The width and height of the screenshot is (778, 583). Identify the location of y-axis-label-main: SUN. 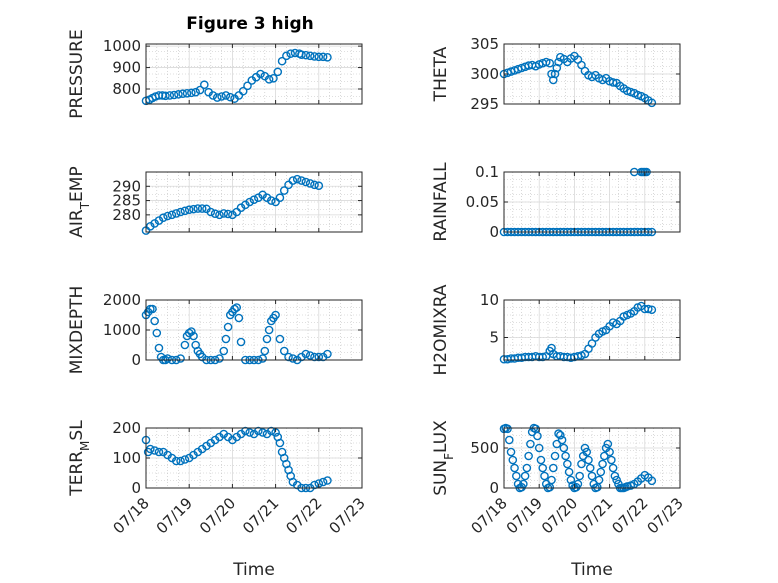
(441, 478).